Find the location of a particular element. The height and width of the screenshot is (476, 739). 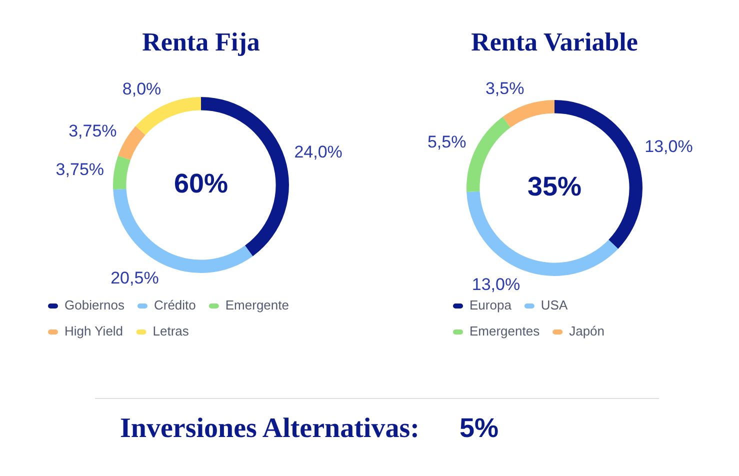

text: 35% is located at coordinates (554, 186).